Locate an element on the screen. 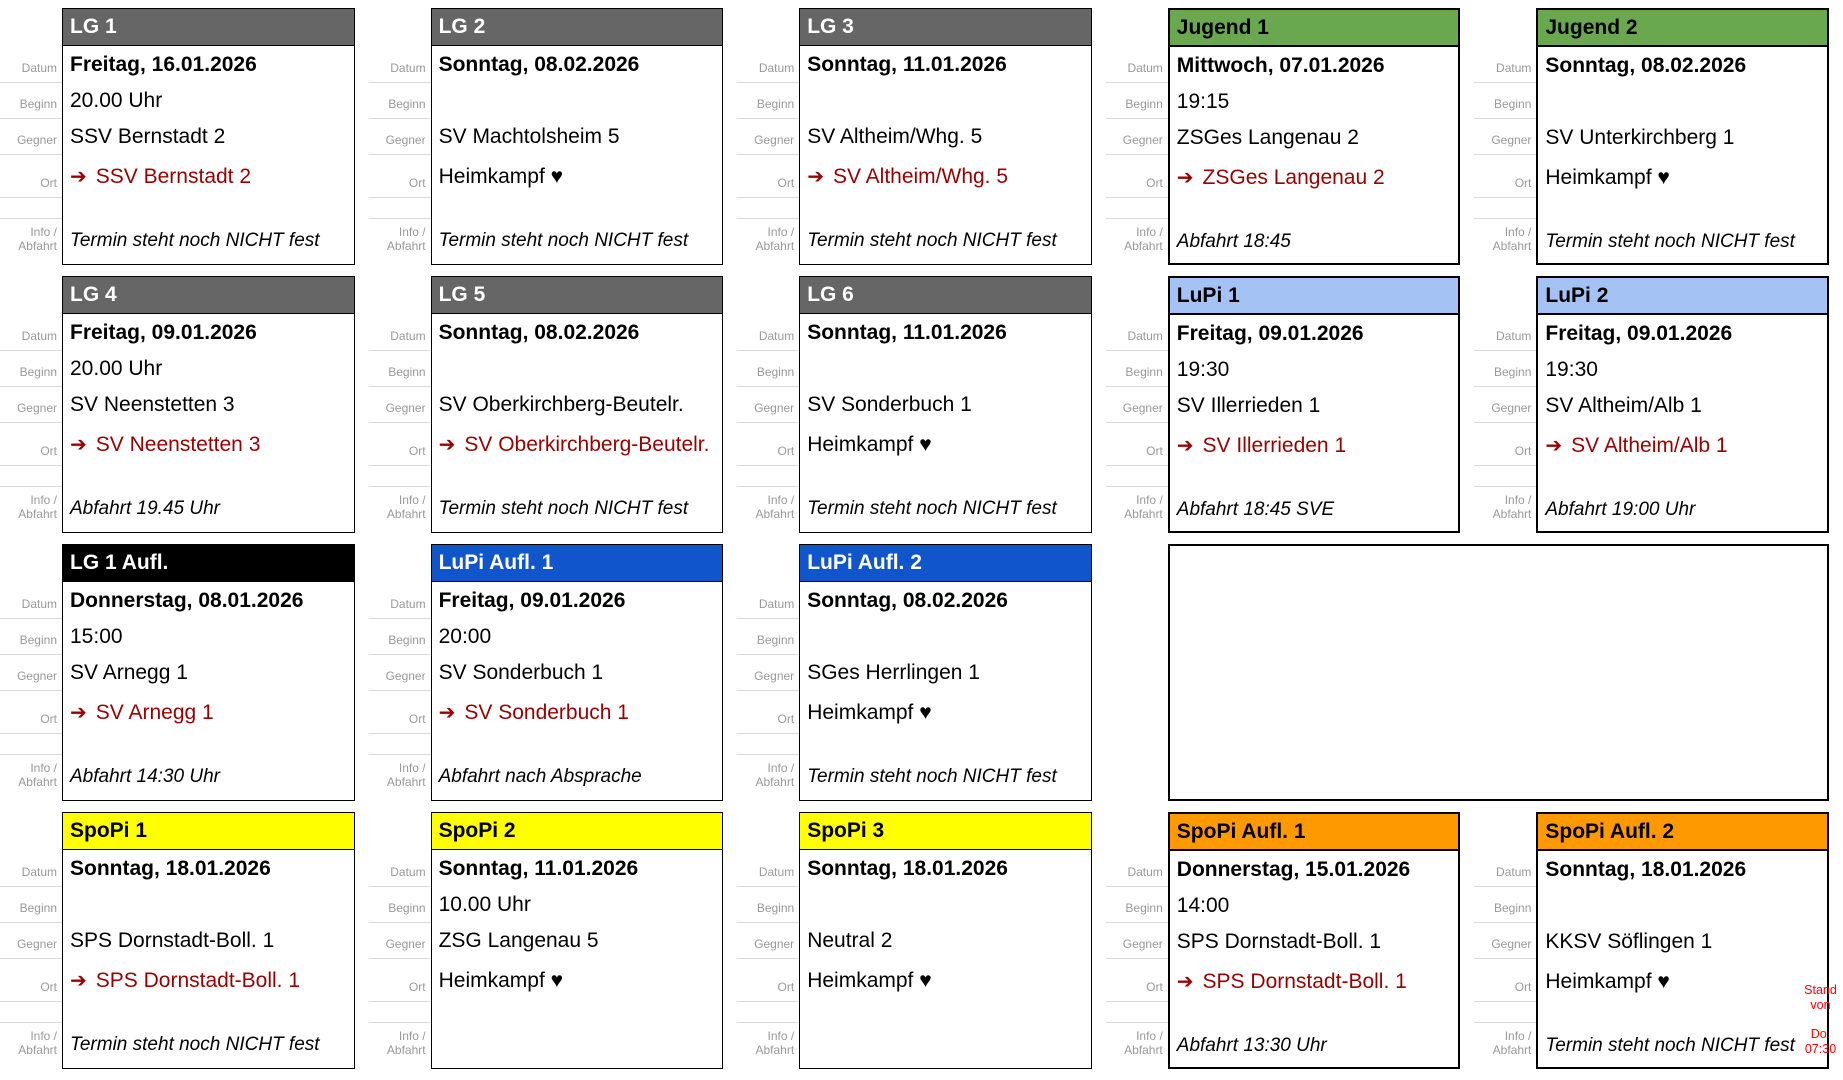  ort-text: SV Illerrieden 1 is located at coordinates (1274, 445).